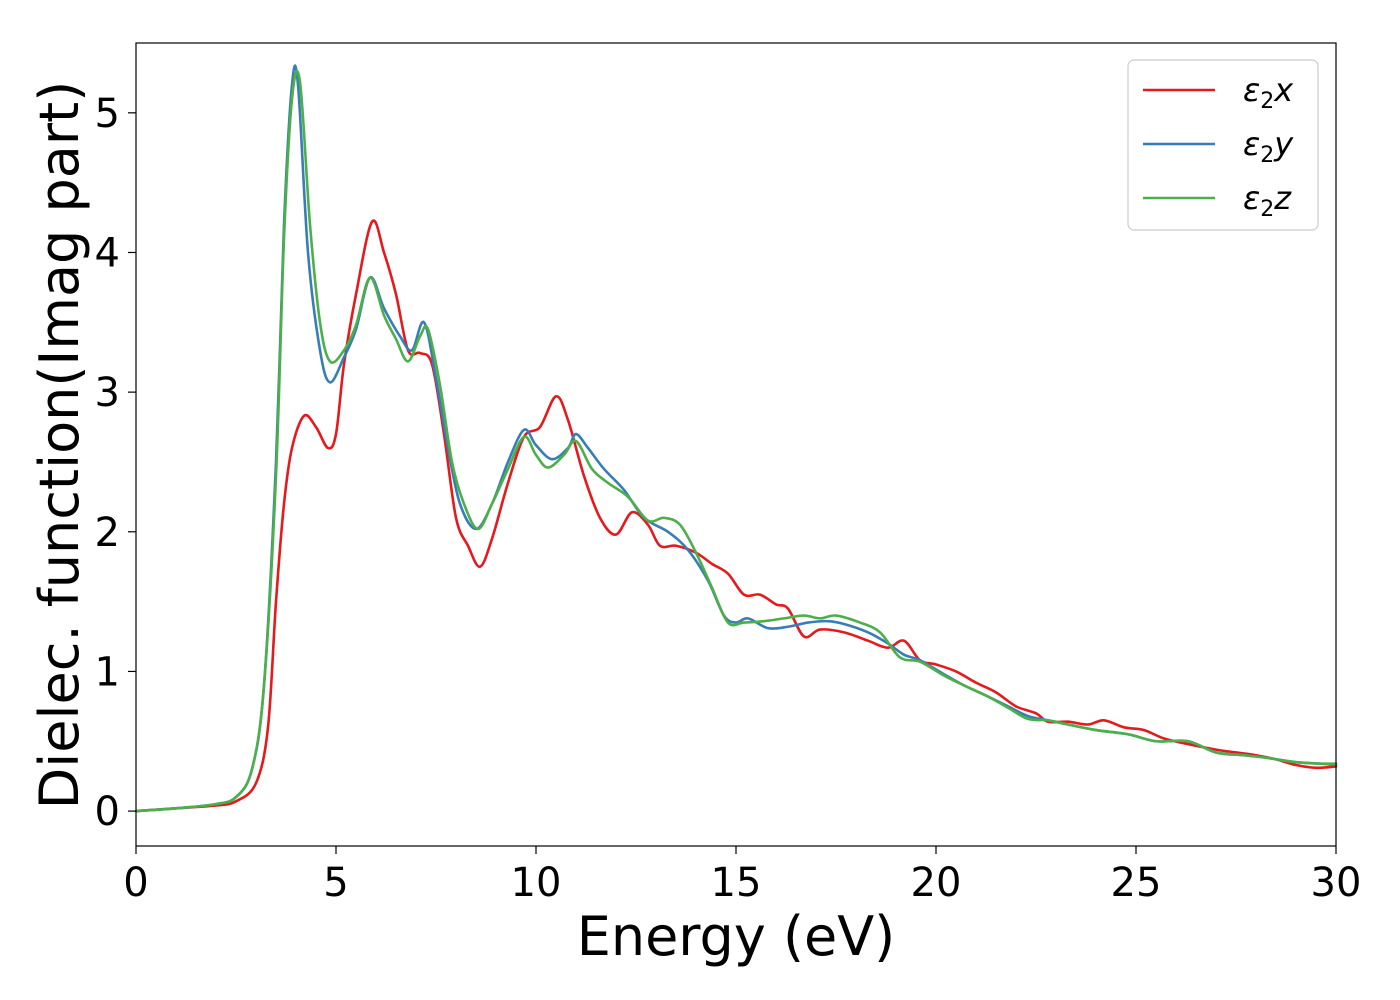 This screenshot has width=1400, height=1000. What do you see at coordinates (107, 253) in the screenshot?
I see `y-tick-label: 4` at bounding box center [107, 253].